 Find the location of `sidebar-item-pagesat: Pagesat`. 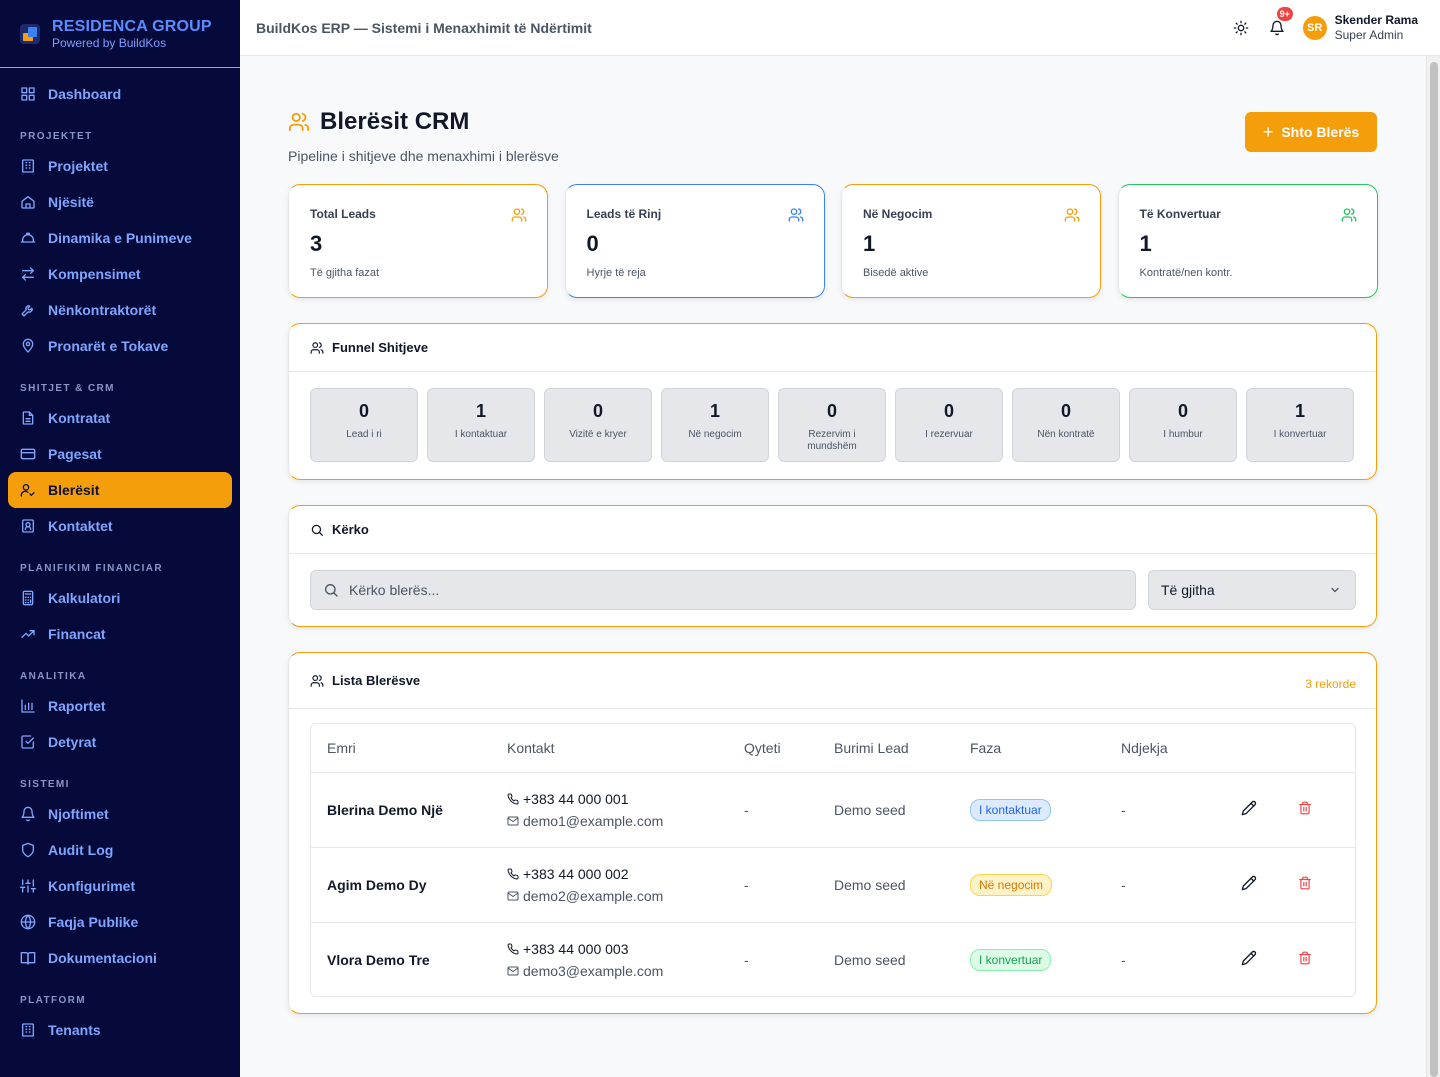

sidebar-item-pagesat: Pagesat is located at coordinates (120, 454).